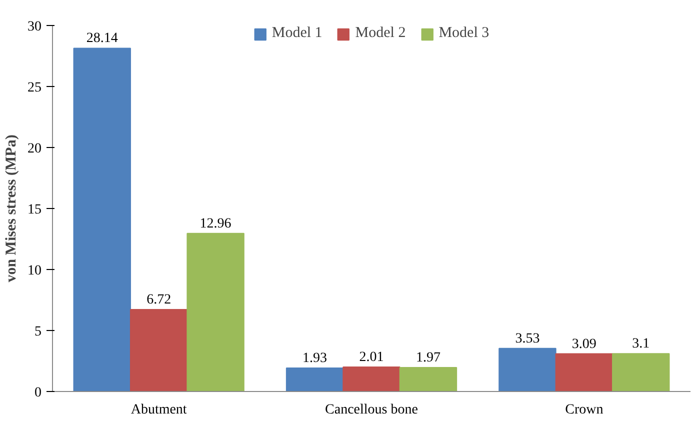 The width and height of the screenshot is (699, 426). Describe the element at coordinates (464, 33) in the screenshot. I see `legend-label: Model 3` at that location.